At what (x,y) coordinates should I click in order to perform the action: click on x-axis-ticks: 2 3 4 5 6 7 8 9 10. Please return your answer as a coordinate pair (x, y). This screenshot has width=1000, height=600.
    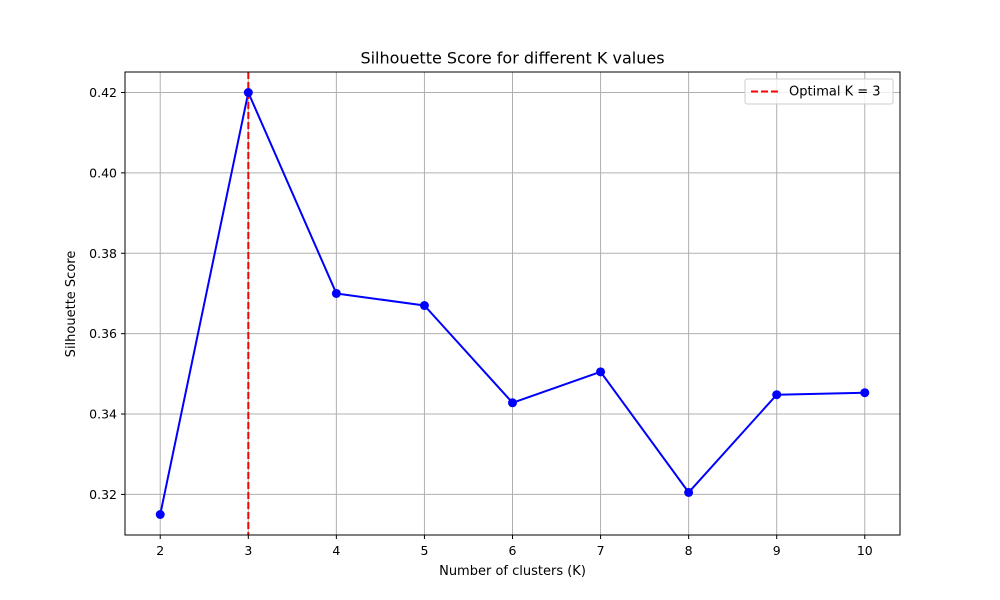
    Looking at the image, I should click on (514, 546).